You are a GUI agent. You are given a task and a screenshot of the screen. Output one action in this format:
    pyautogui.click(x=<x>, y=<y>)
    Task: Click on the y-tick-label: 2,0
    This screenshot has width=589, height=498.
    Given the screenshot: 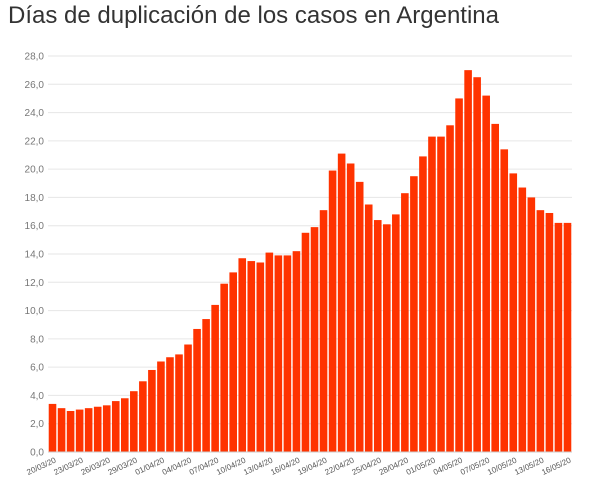 What is the action you would take?
    pyautogui.click(x=37, y=424)
    